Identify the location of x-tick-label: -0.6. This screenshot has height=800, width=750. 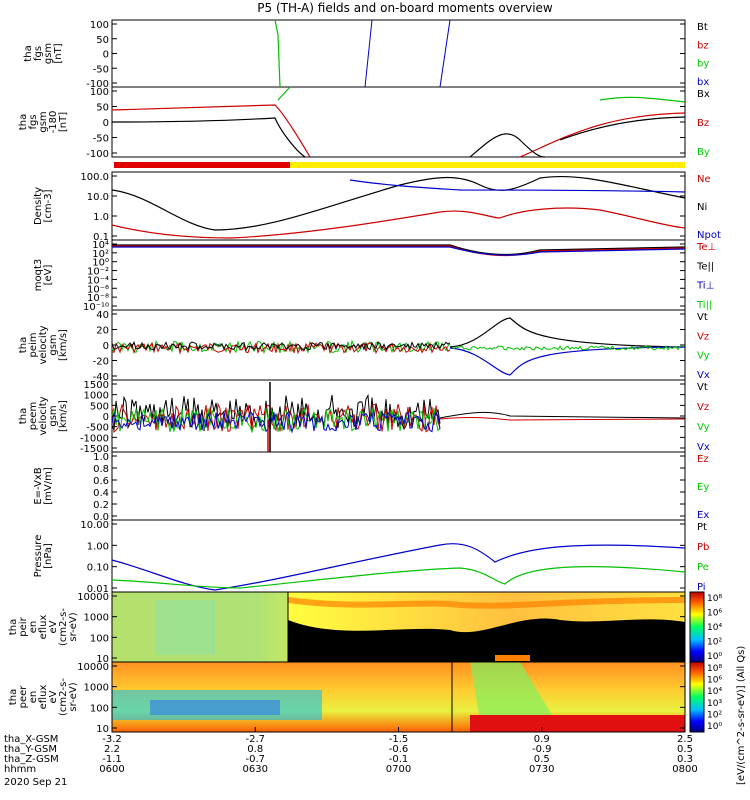
(399, 749).